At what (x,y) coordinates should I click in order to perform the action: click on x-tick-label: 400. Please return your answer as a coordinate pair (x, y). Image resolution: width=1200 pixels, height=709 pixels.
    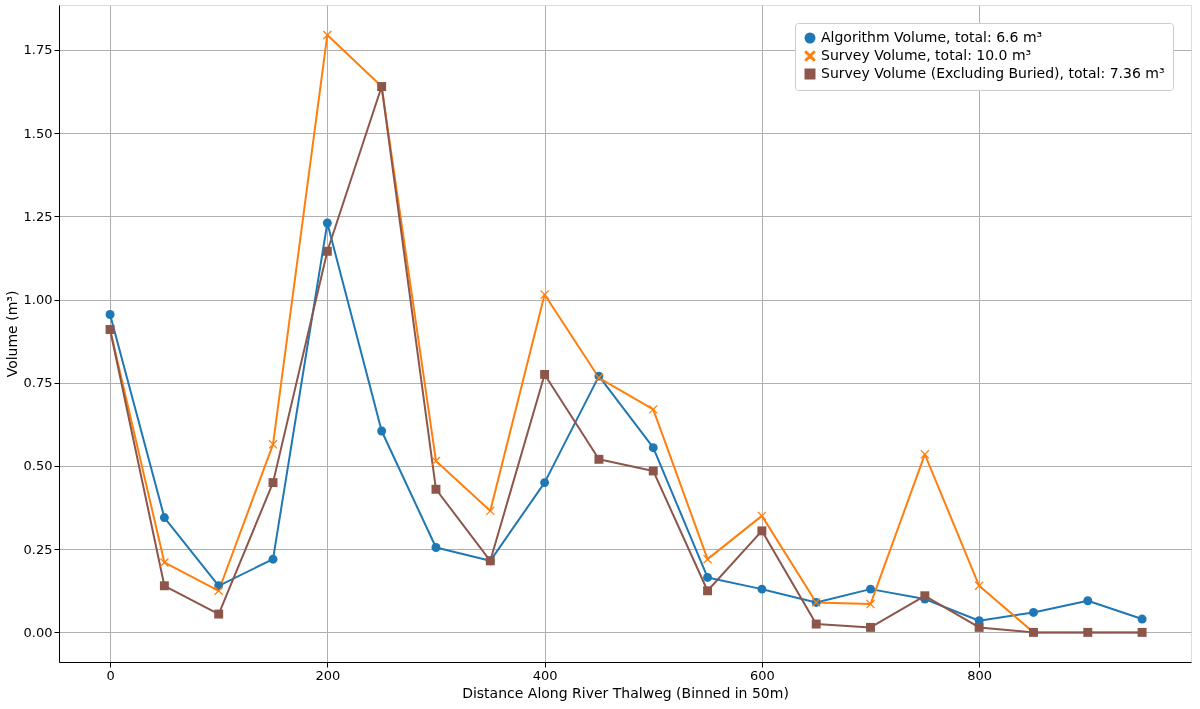
    Looking at the image, I should click on (545, 675).